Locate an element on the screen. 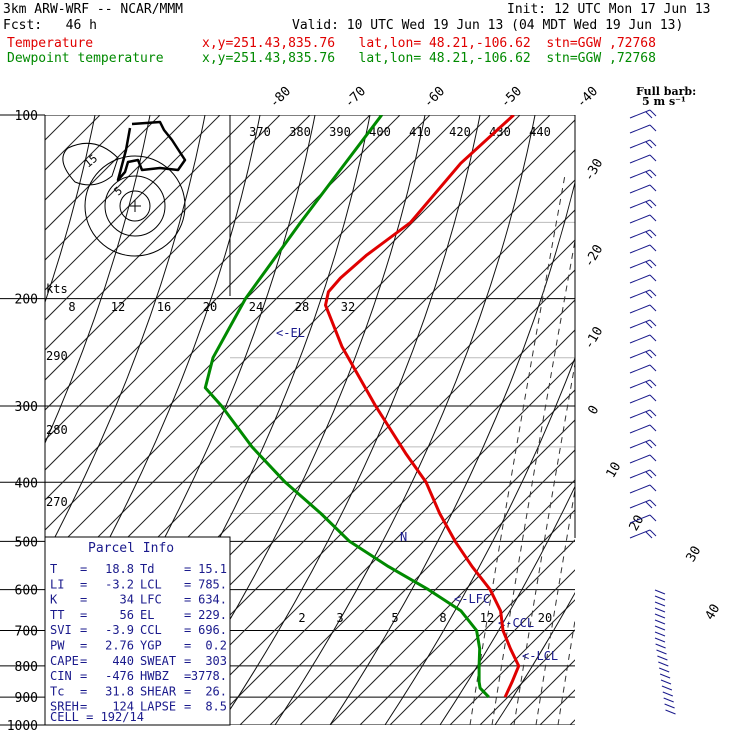 The width and height of the screenshot is (740, 740). parcel-key: CAPE is located at coordinates (64, 661).